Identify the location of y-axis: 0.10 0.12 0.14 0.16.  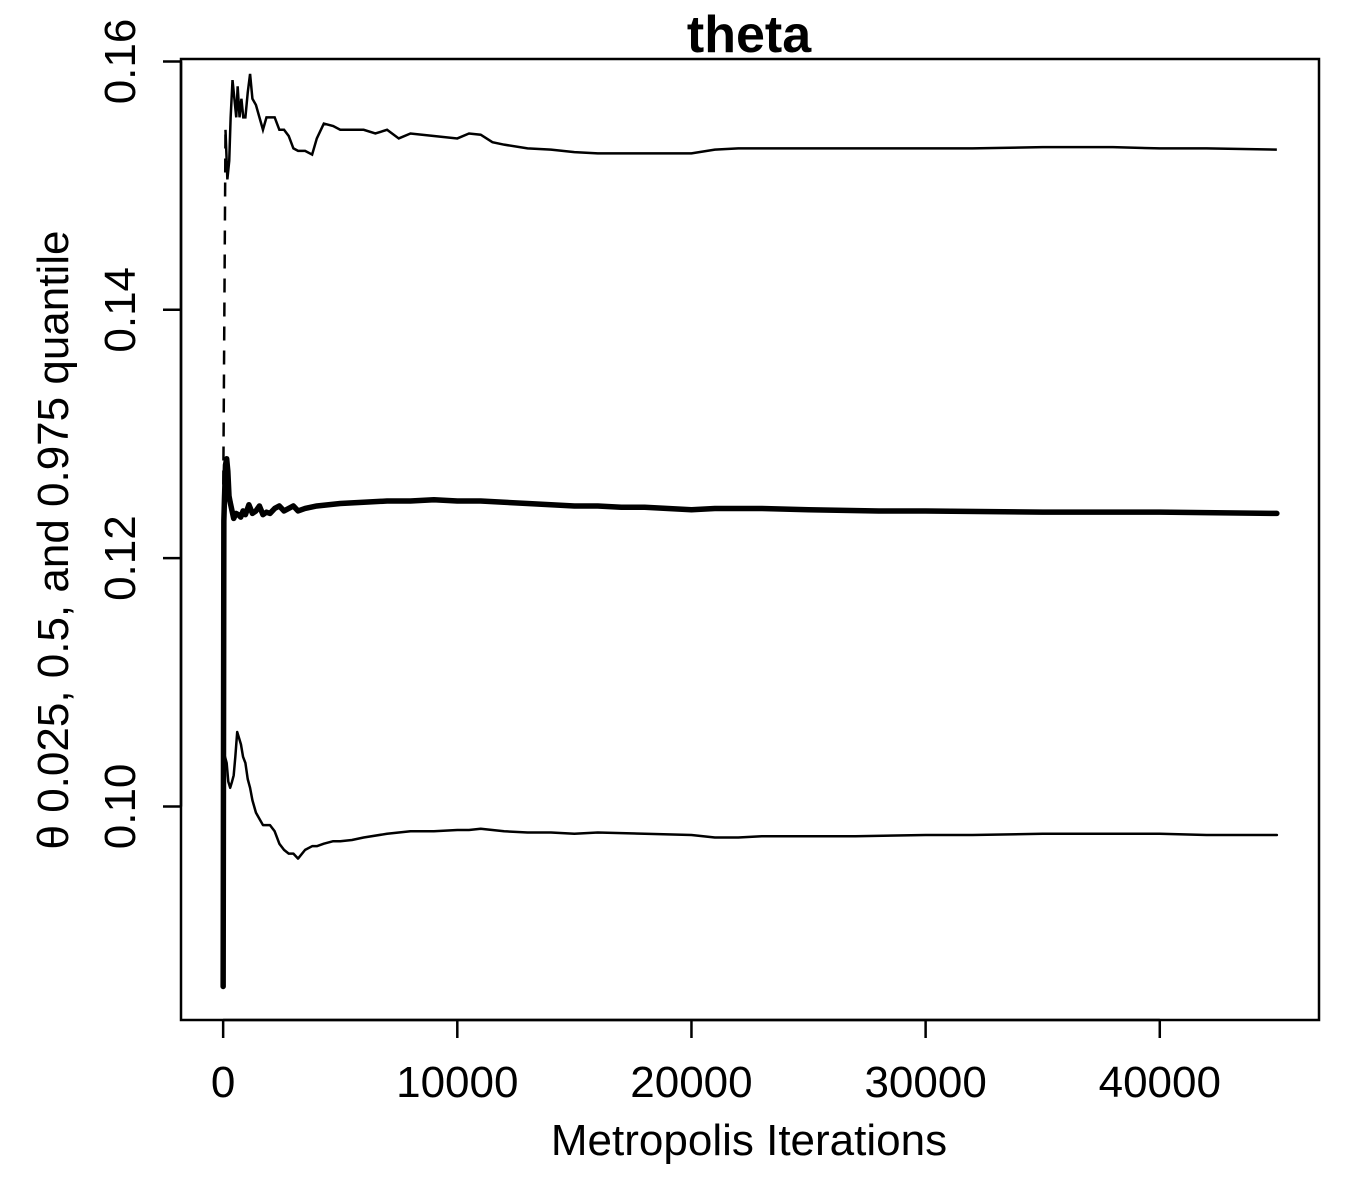
(139, 434).